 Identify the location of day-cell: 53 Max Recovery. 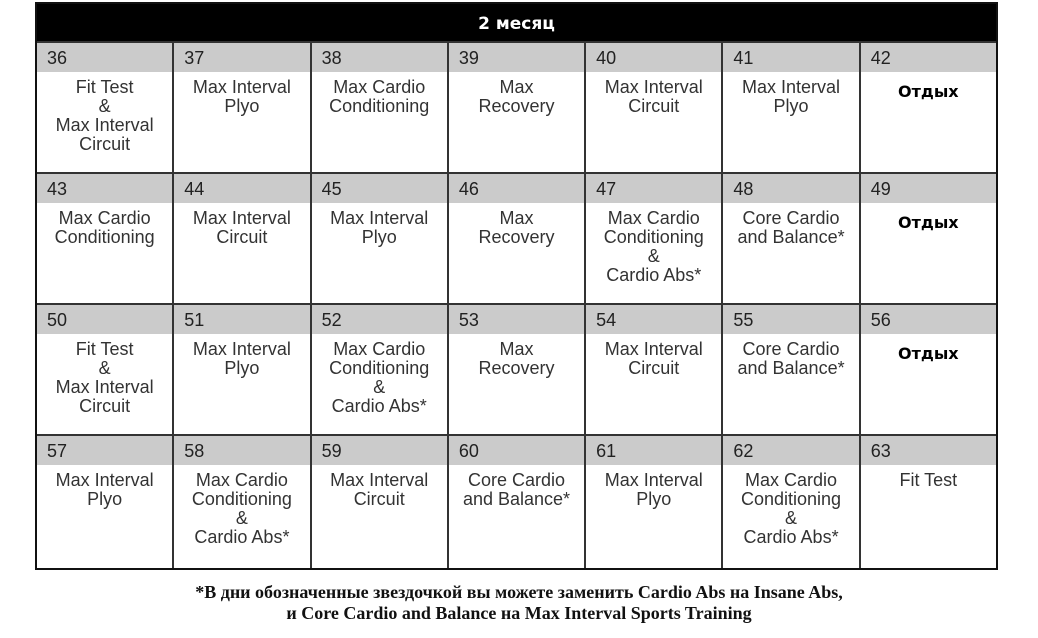
(515, 369).